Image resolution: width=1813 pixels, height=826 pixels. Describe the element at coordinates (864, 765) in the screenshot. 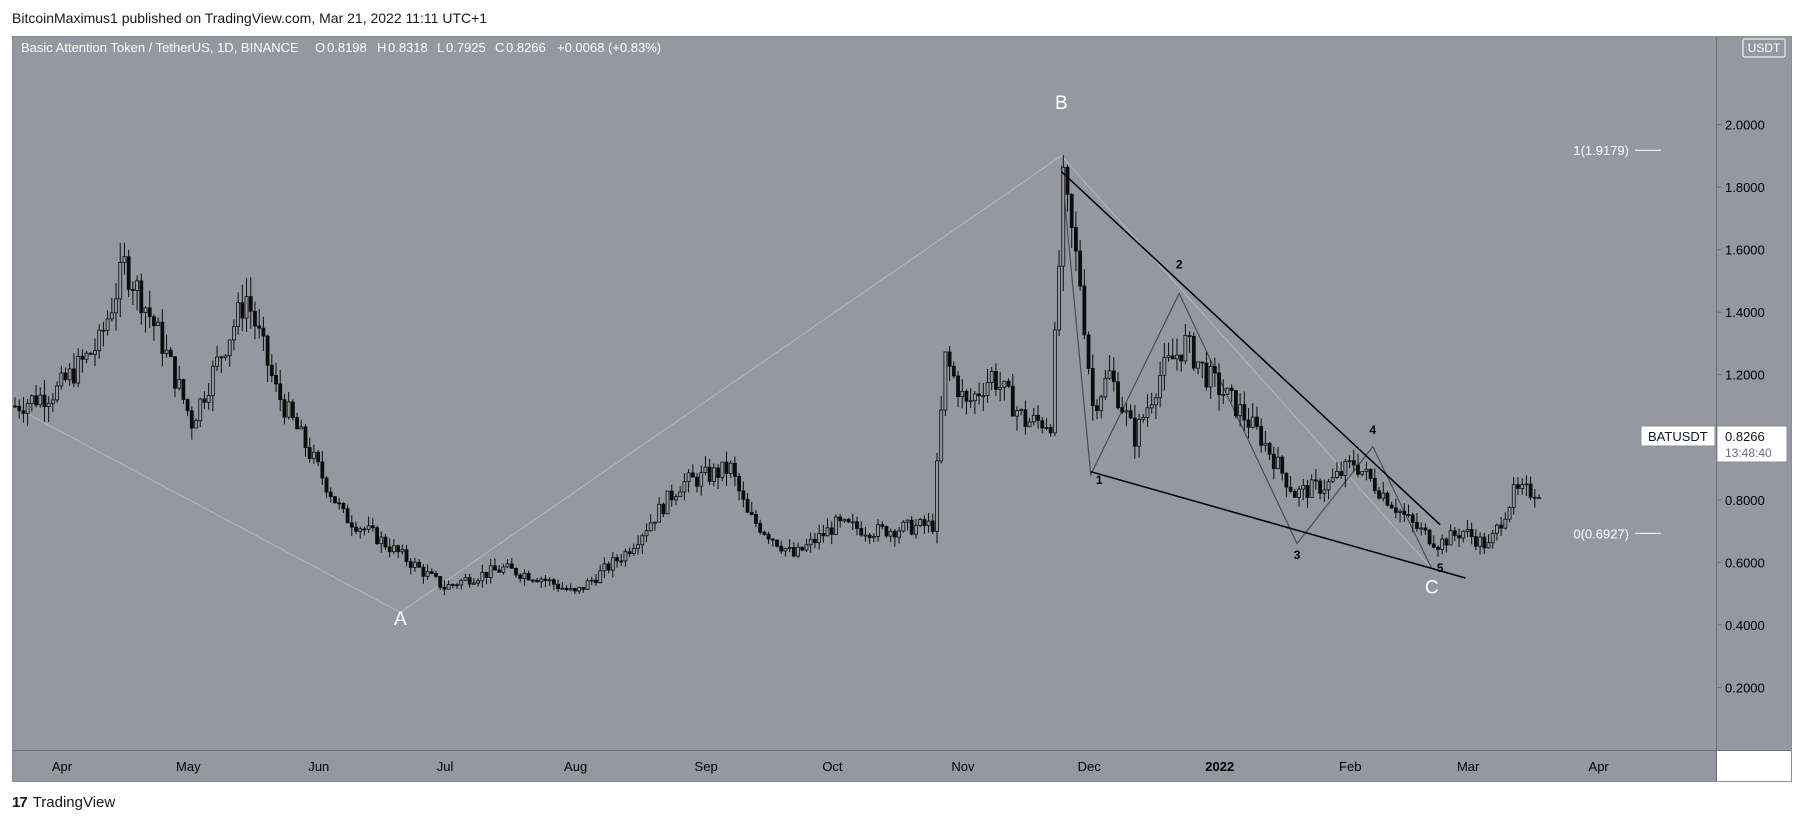

I see `time-axis` at that location.